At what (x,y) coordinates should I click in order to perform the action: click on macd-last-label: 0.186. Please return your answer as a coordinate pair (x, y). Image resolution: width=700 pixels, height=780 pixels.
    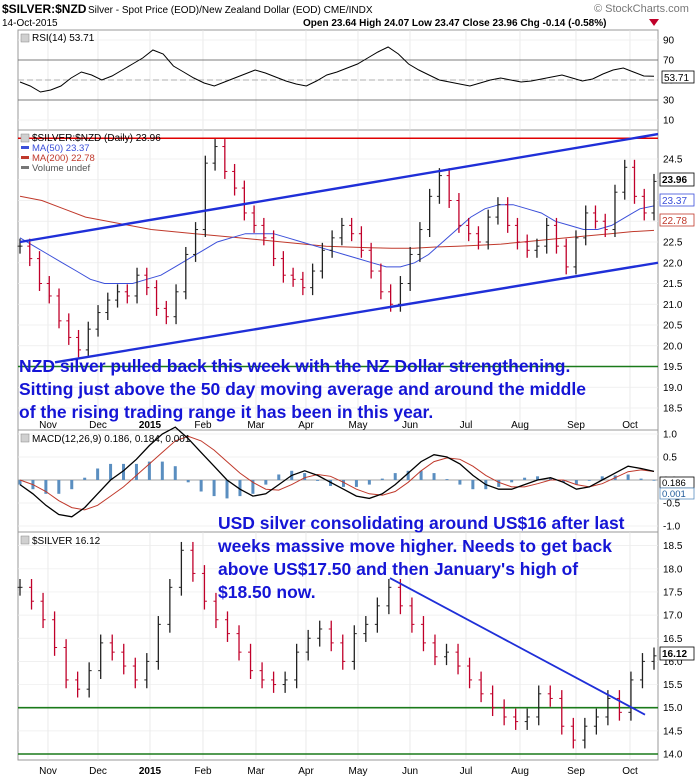
    Looking at the image, I should click on (674, 483).